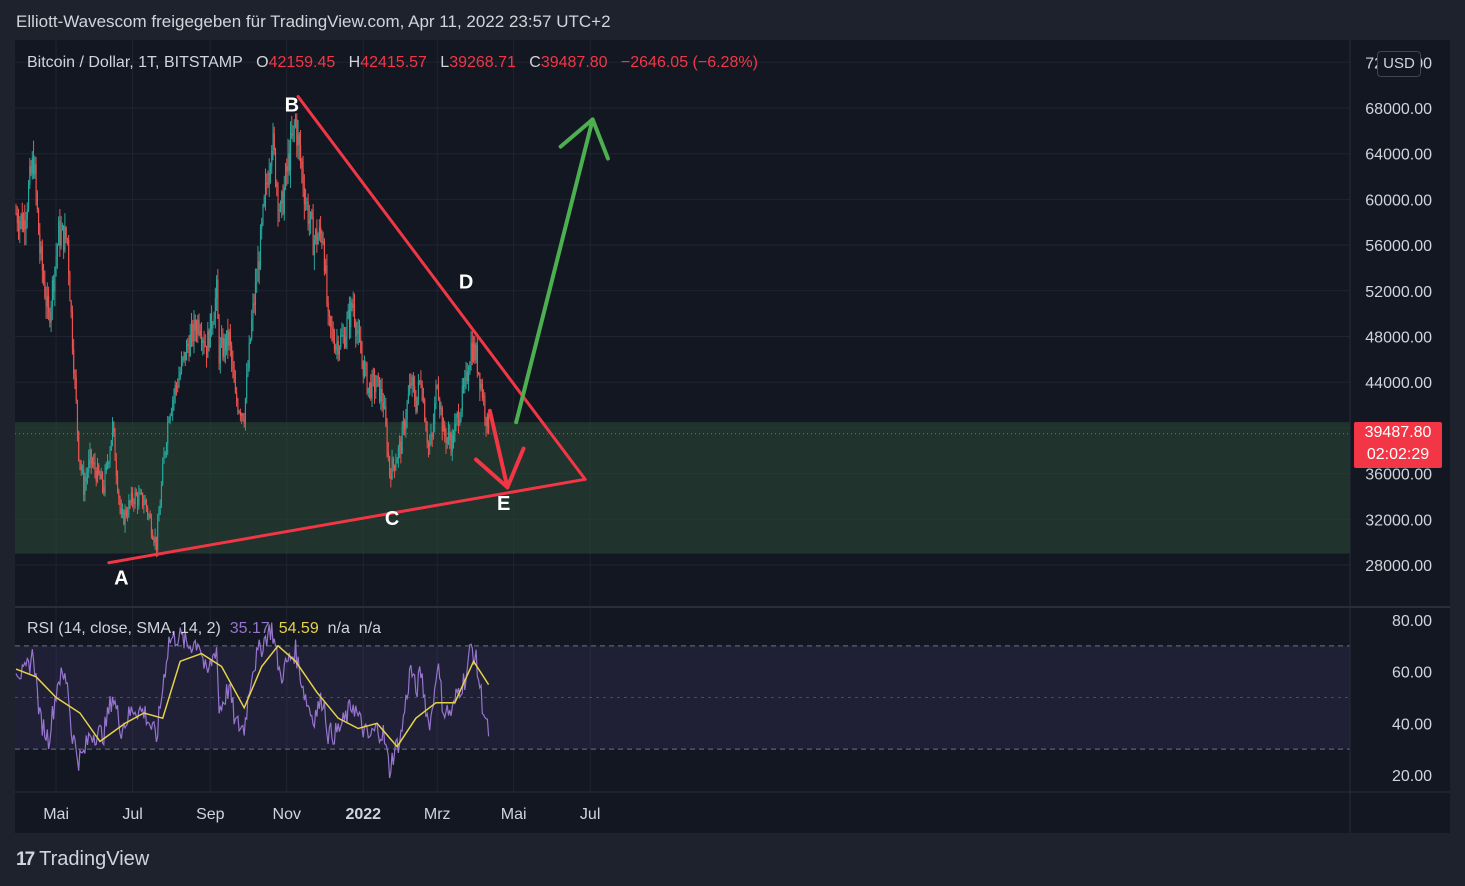  Describe the element at coordinates (503, 504) in the screenshot. I see `wave-label-e: E` at that location.